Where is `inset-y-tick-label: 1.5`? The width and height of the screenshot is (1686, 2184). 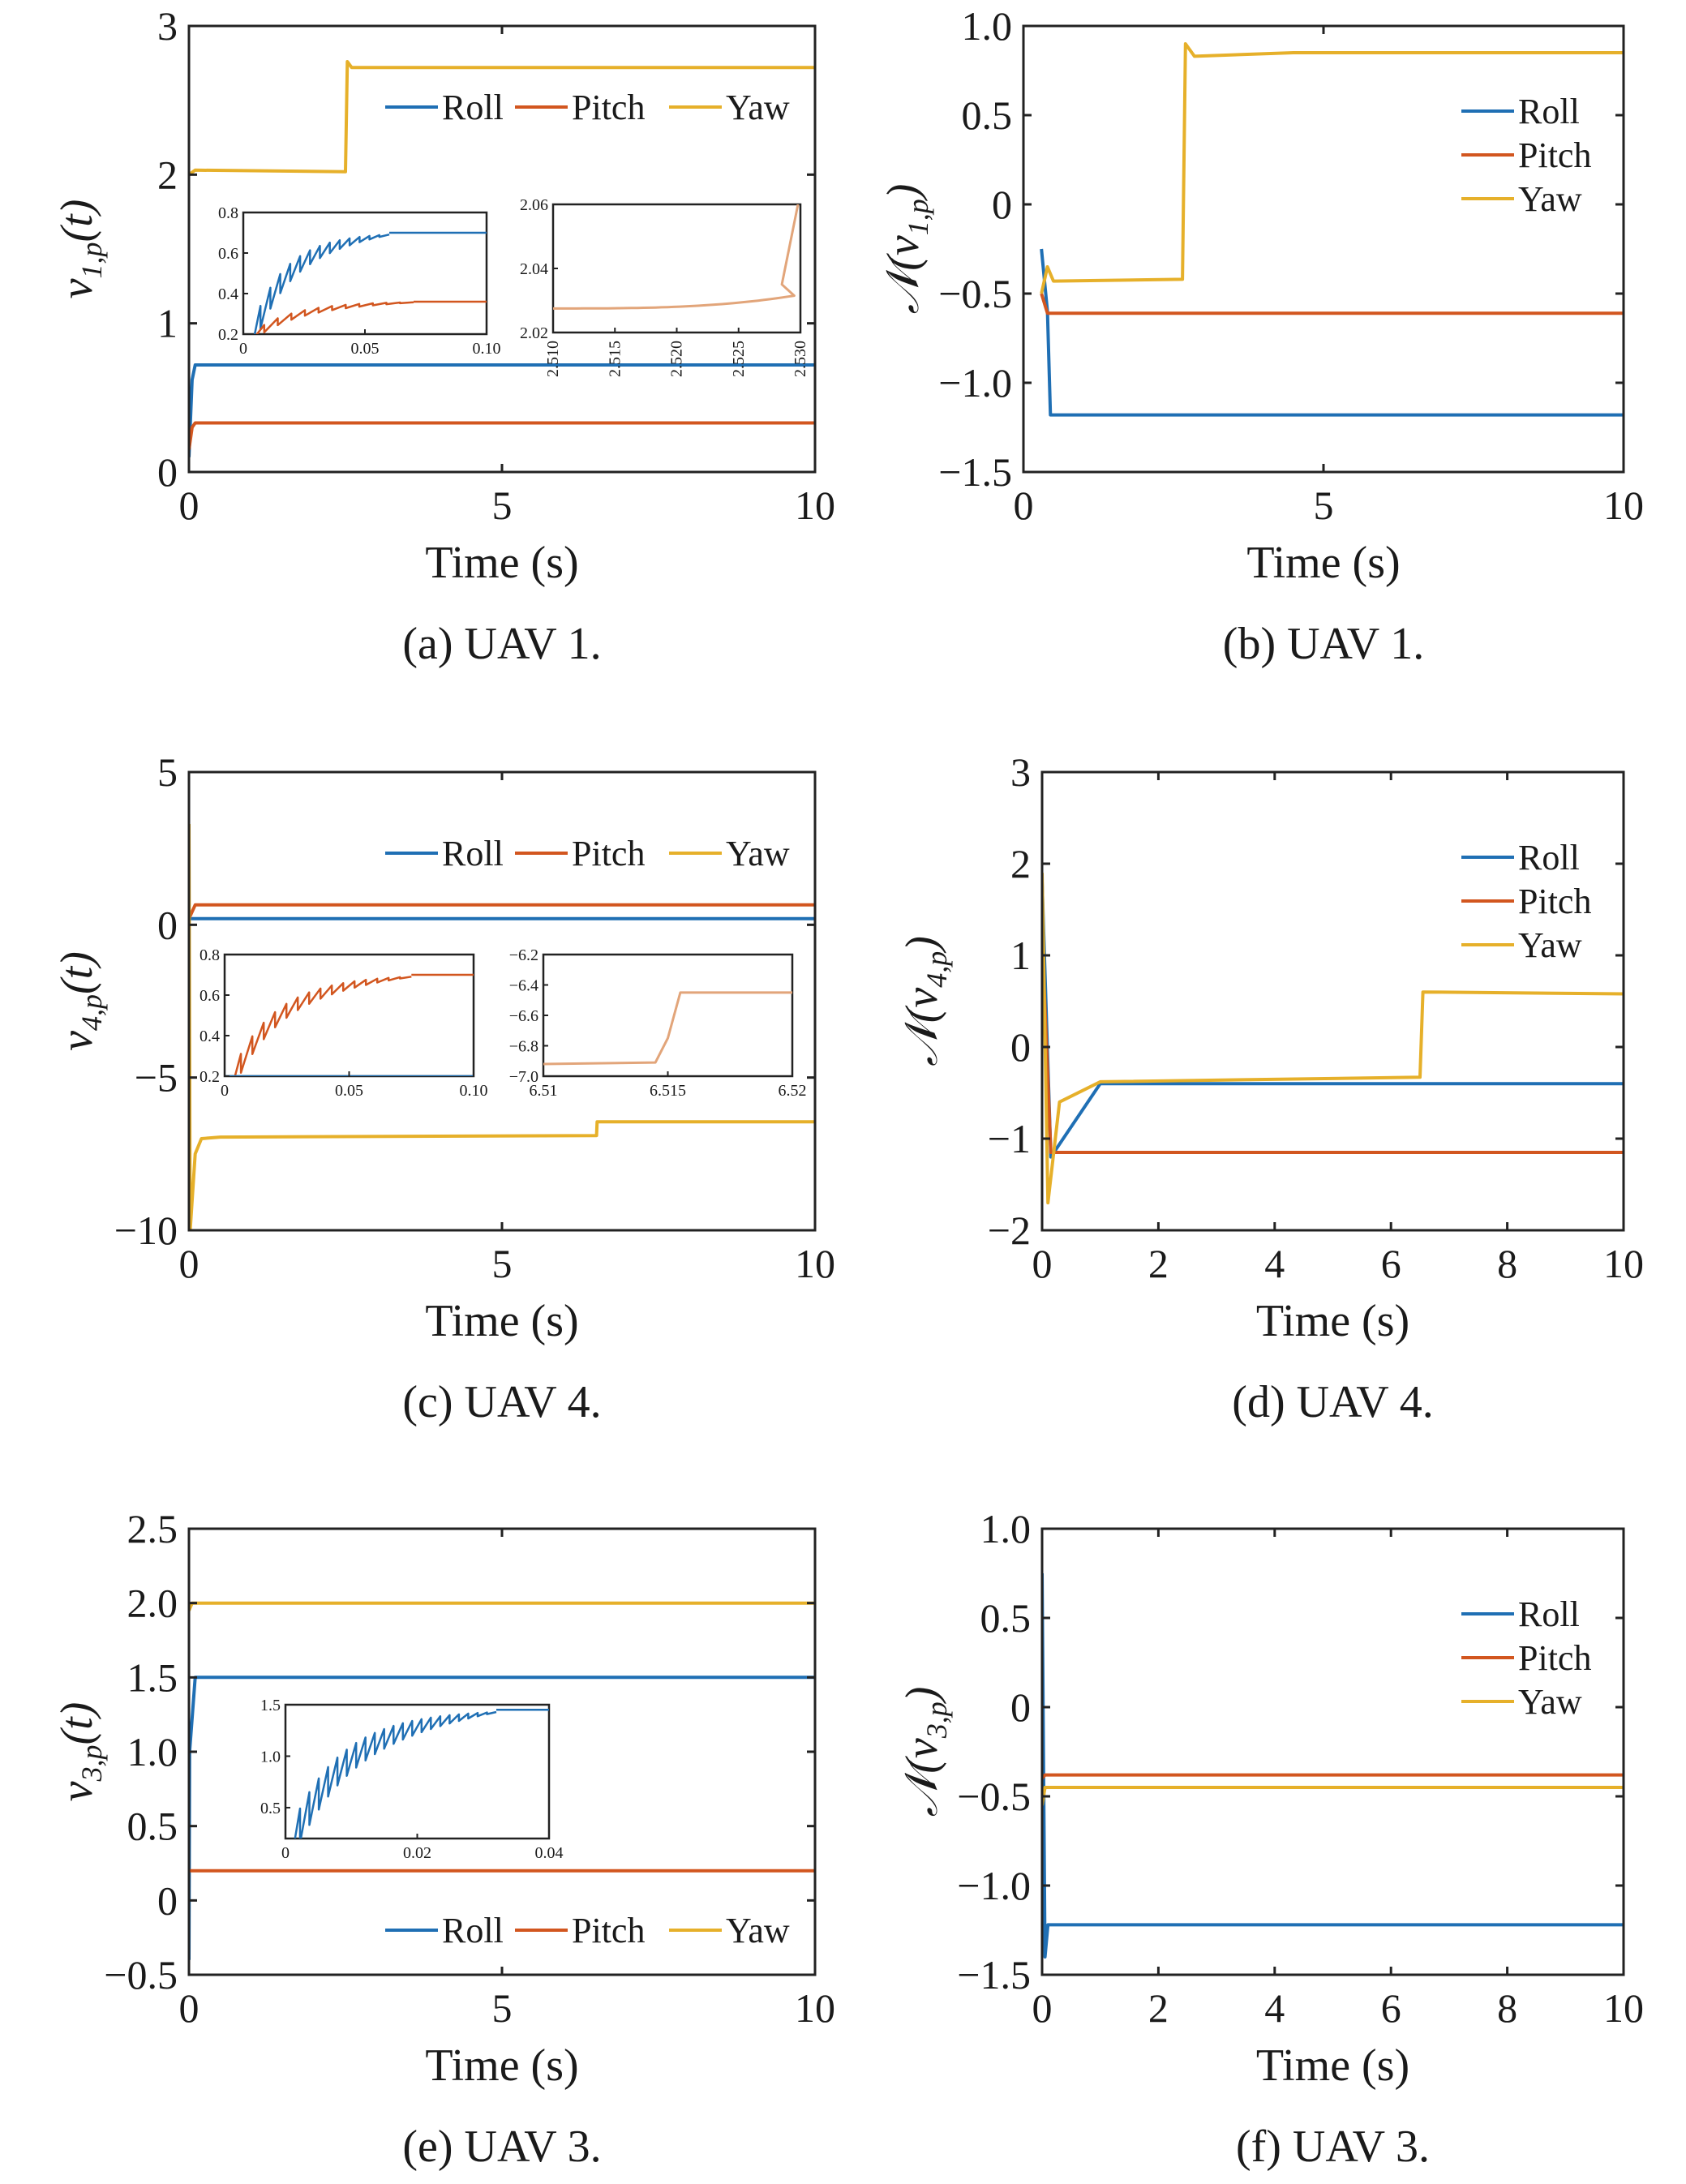
inset-y-tick-label: 1.5 is located at coordinates (271, 1705).